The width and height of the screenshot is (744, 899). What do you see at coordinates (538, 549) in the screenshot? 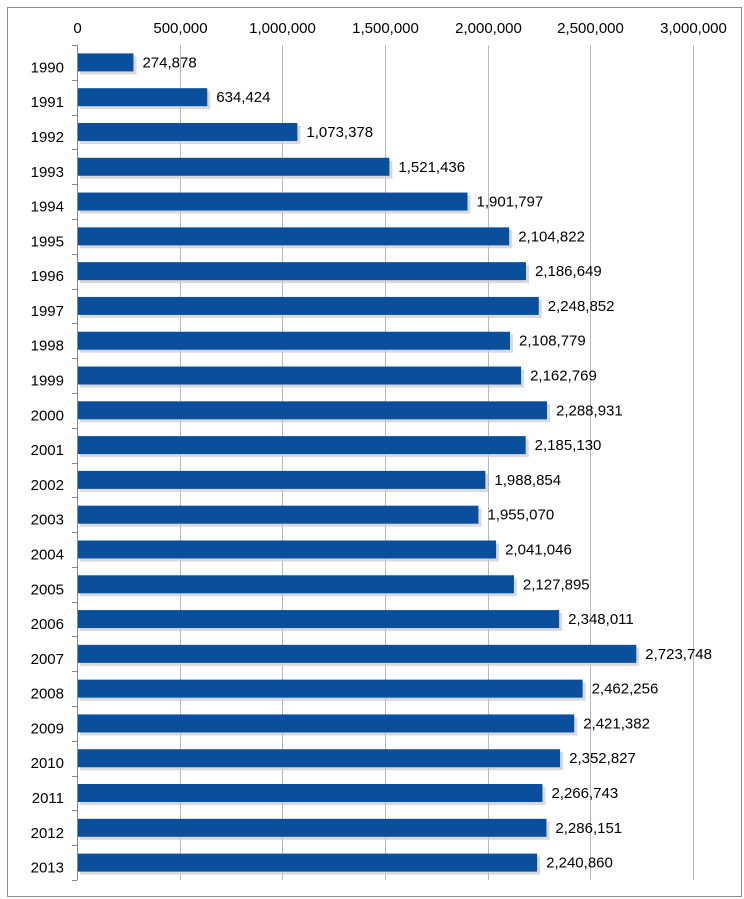
I see `data-label: 2,041,046` at bounding box center [538, 549].